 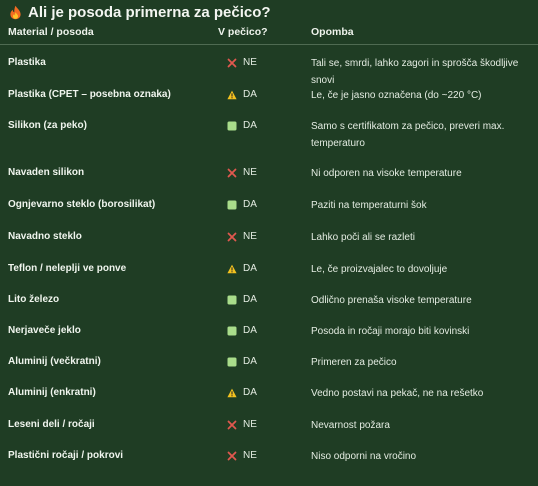 I want to click on row-material: Aluminij (večkratni), so click(x=54, y=361).